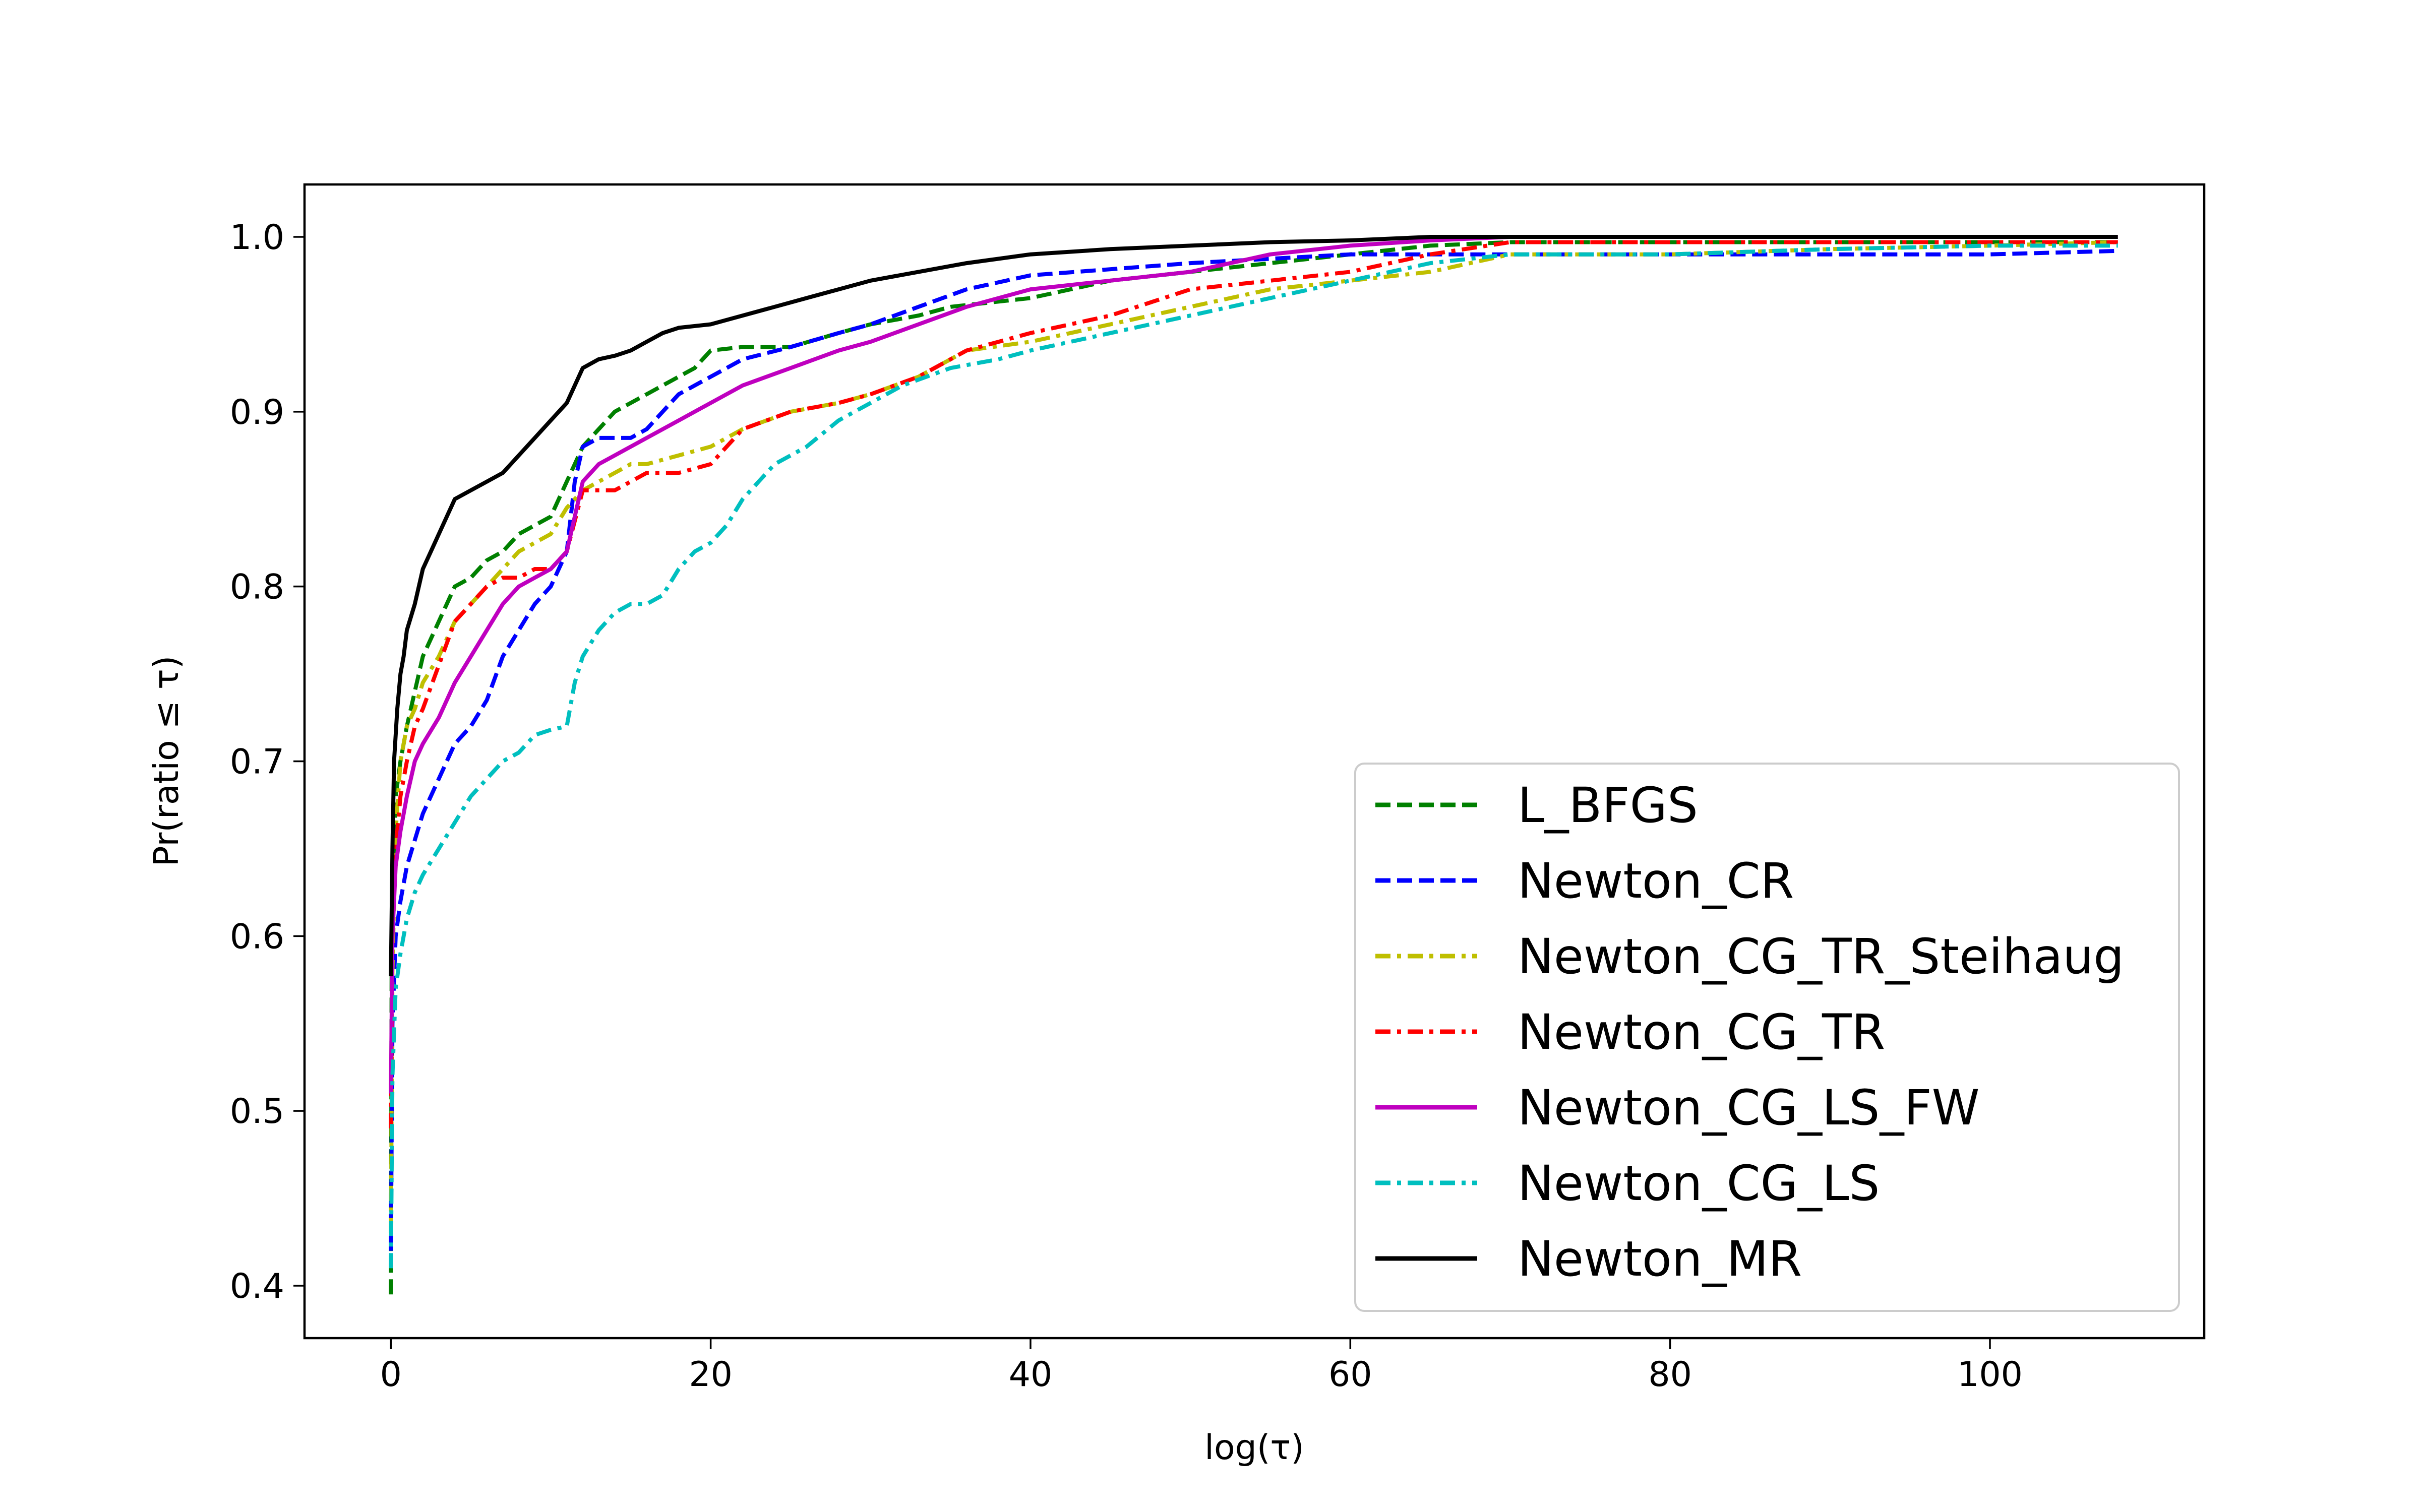 The image size is (2420, 1512). Describe the element at coordinates (167, 762) in the screenshot. I see `y-axis-label: Pr(ratio ≤ τ)` at that location.